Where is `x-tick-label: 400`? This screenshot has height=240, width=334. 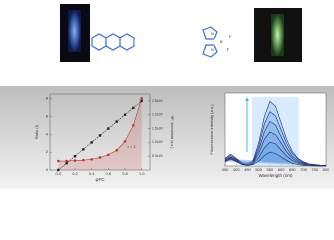
x-tick-label: 400 is located at coordinates (236, 169).